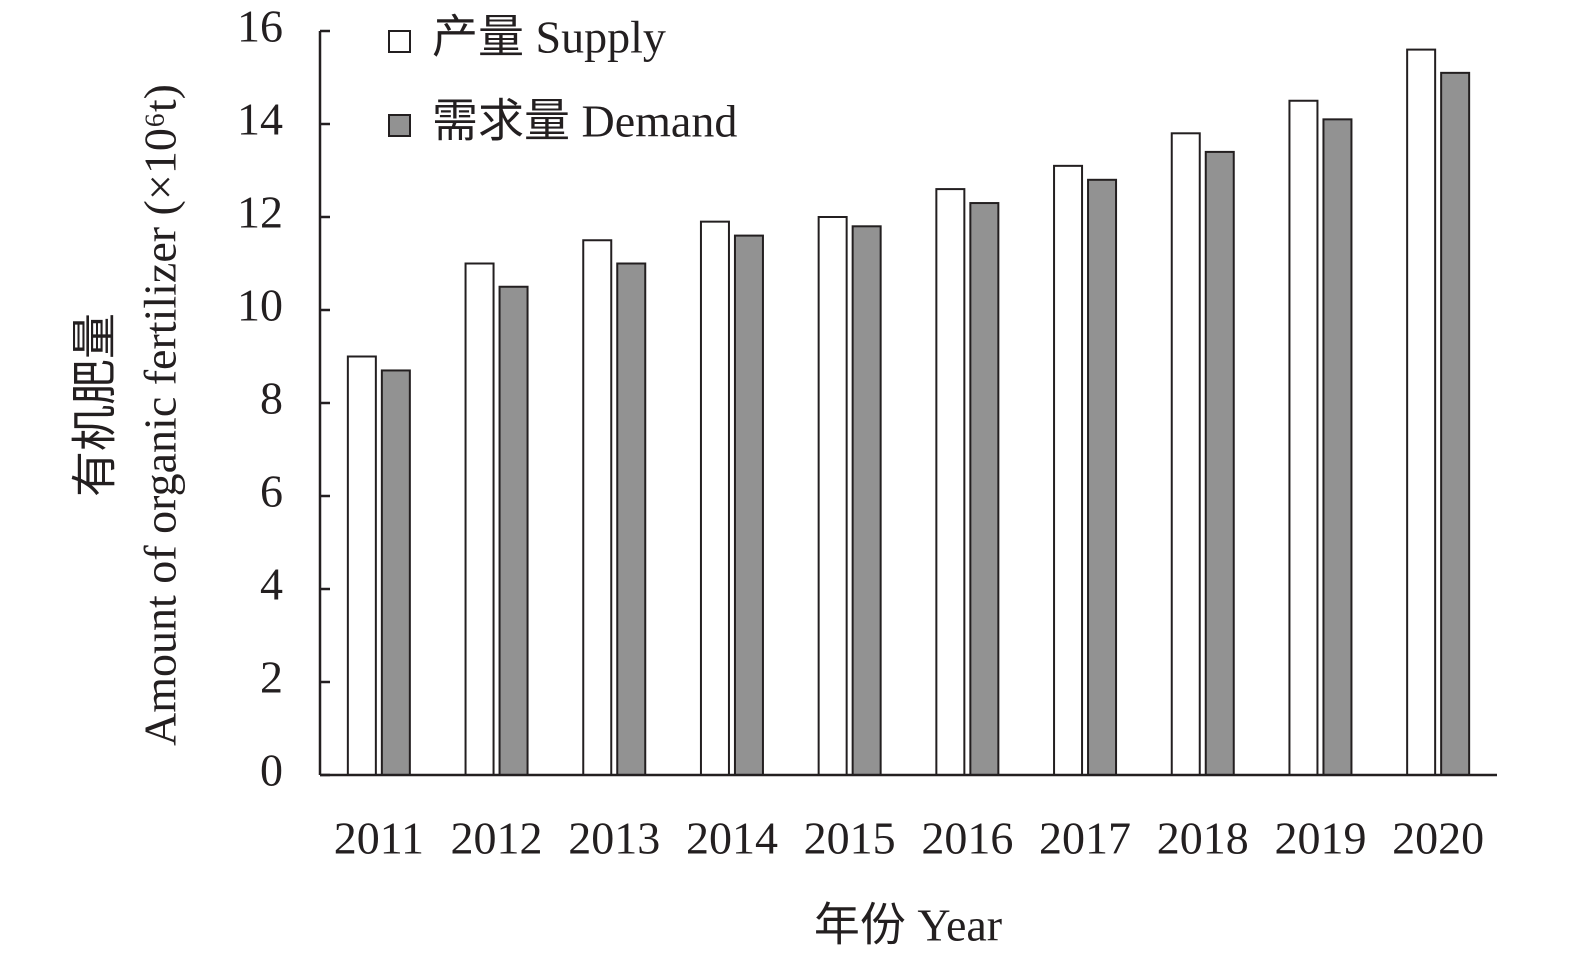 The height and width of the screenshot is (969, 1575). Describe the element at coordinates (614, 838) in the screenshot. I see `x-tick-label: 2013` at that location.